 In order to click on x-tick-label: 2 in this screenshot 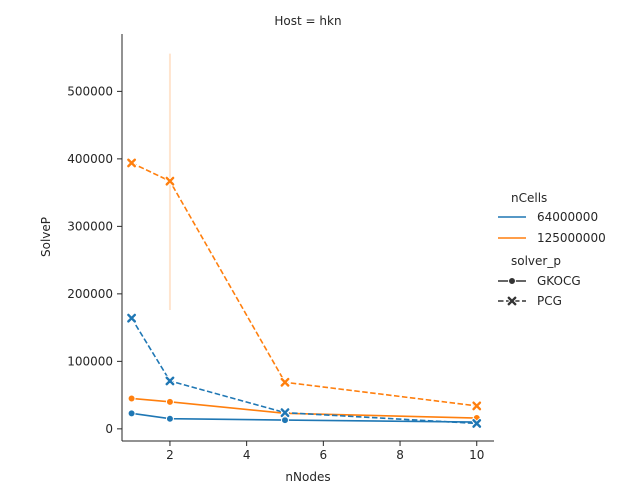, I will do `click(170, 455)`.